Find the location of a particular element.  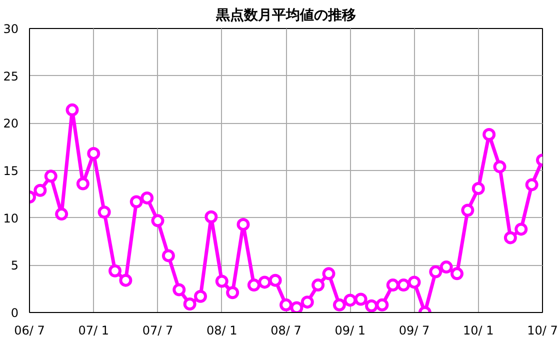

x-tick-label: 09/ 1 is located at coordinates (350, 331).